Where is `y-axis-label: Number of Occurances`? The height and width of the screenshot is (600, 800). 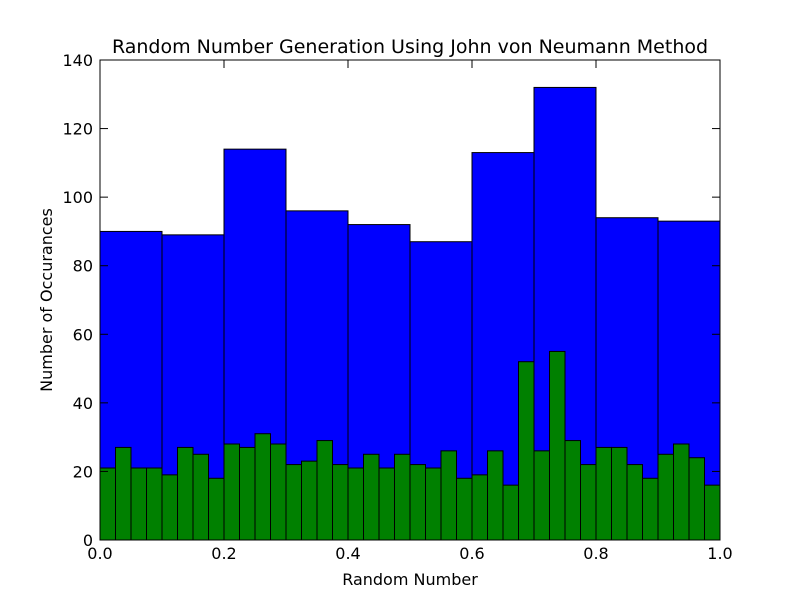
y-axis-label: Number of Occurances is located at coordinates (46, 300).